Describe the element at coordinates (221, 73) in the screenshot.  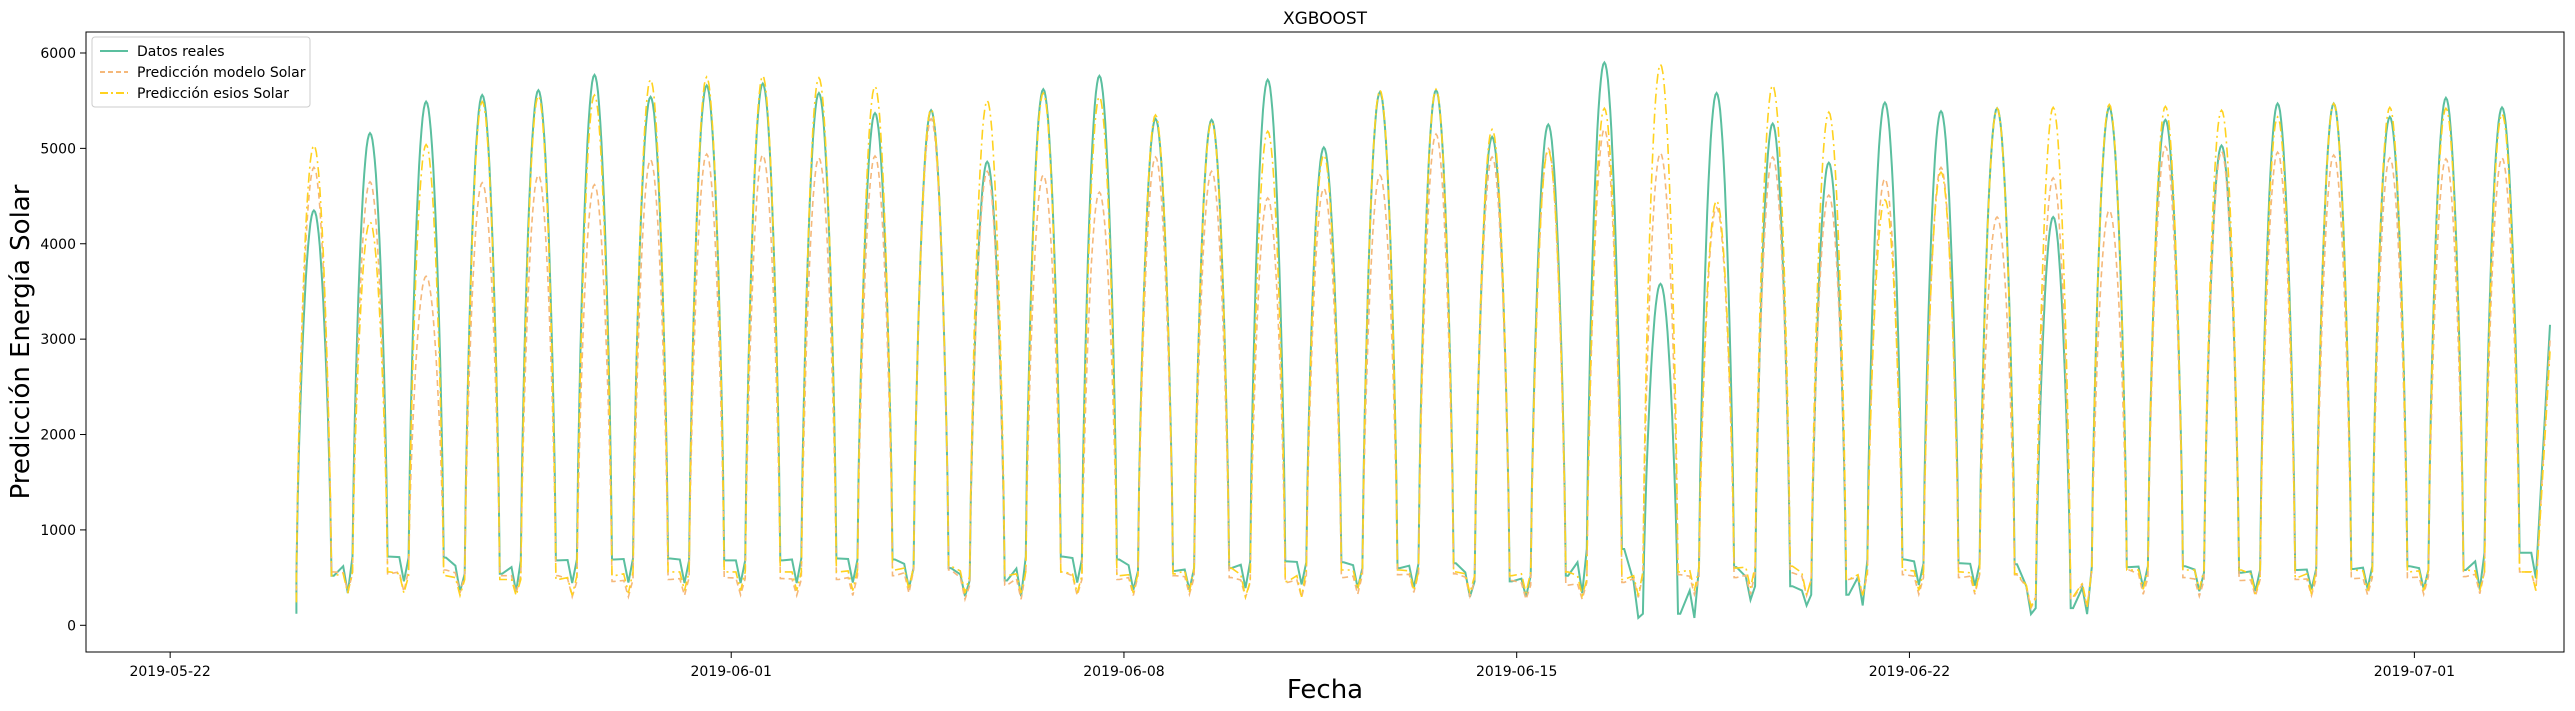
I see `legend-label-model: Predicción modelo Solar` at that location.